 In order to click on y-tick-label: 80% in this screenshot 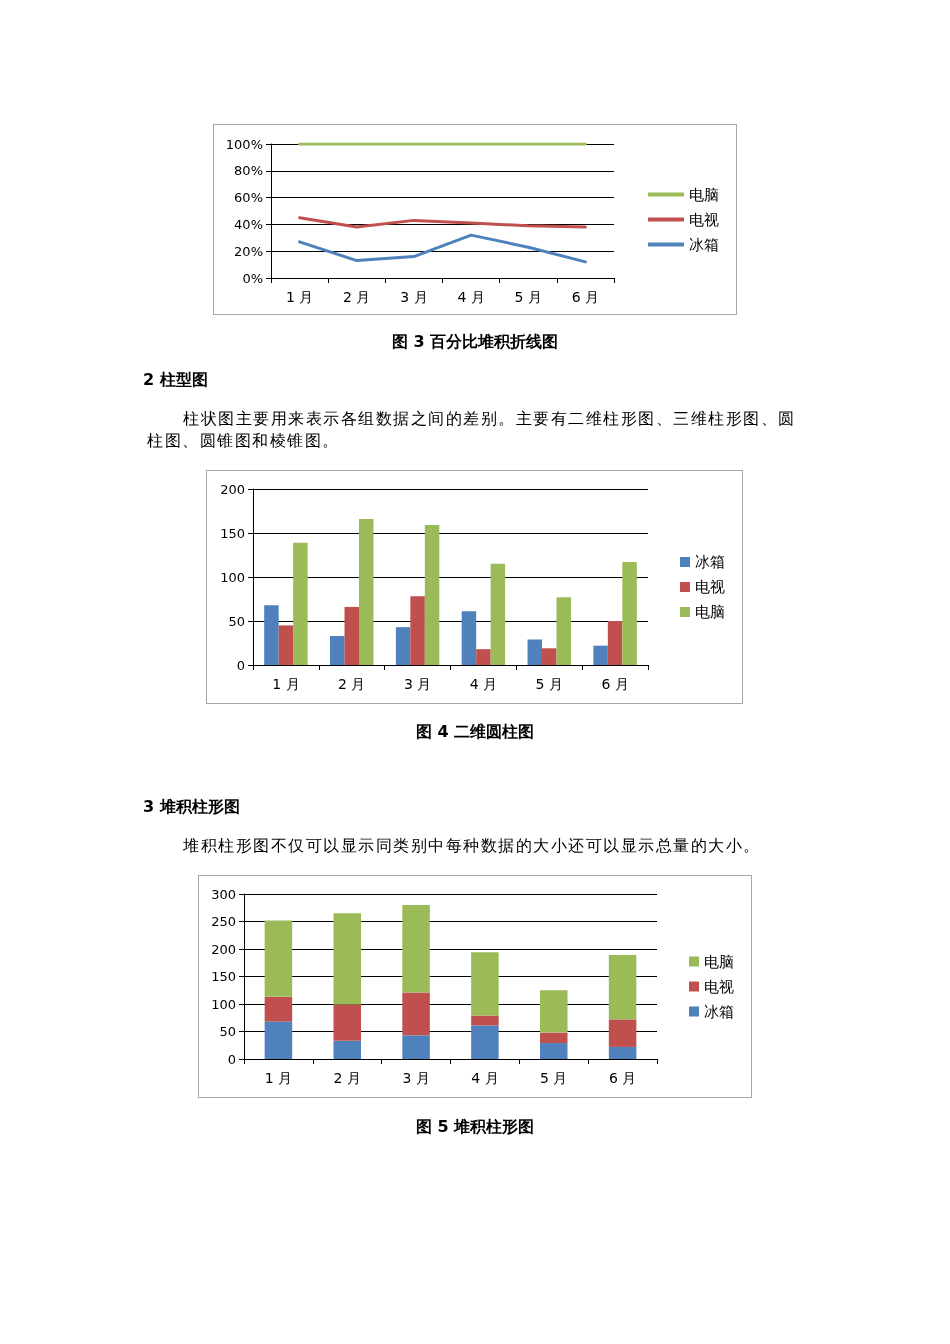, I will do `click(248, 171)`.